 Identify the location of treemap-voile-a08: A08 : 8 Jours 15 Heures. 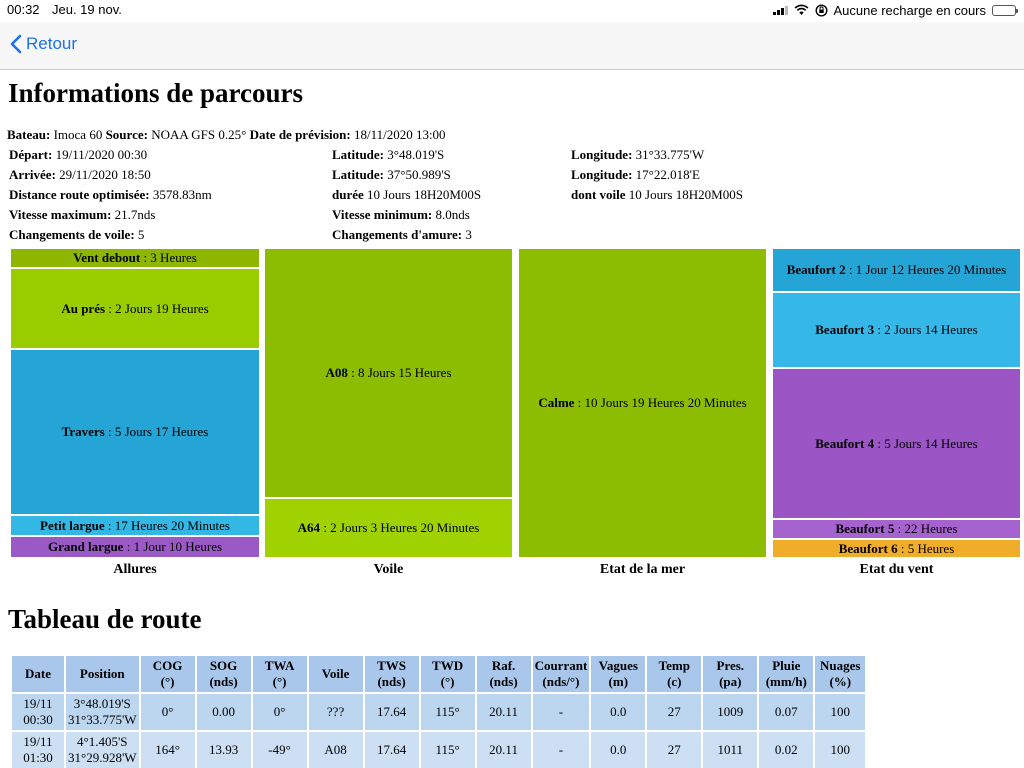
(388, 373).